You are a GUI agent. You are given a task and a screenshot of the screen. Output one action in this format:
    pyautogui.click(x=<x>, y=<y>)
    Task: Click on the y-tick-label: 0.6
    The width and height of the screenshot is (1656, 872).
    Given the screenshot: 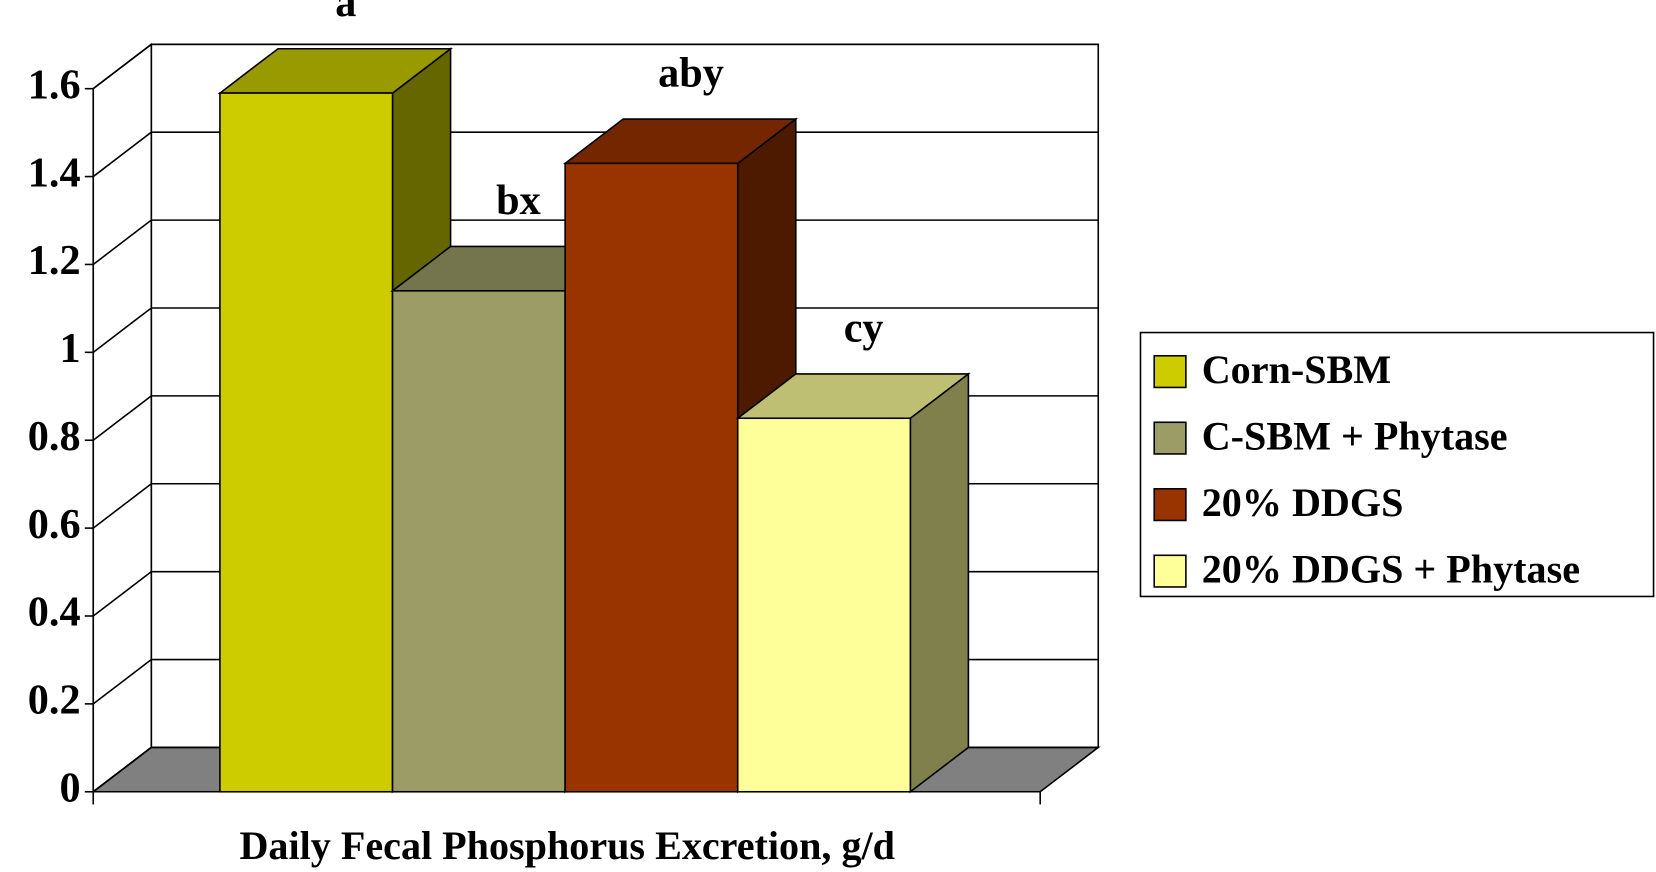 What is the action you would take?
    pyautogui.click(x=54, y=524)
    